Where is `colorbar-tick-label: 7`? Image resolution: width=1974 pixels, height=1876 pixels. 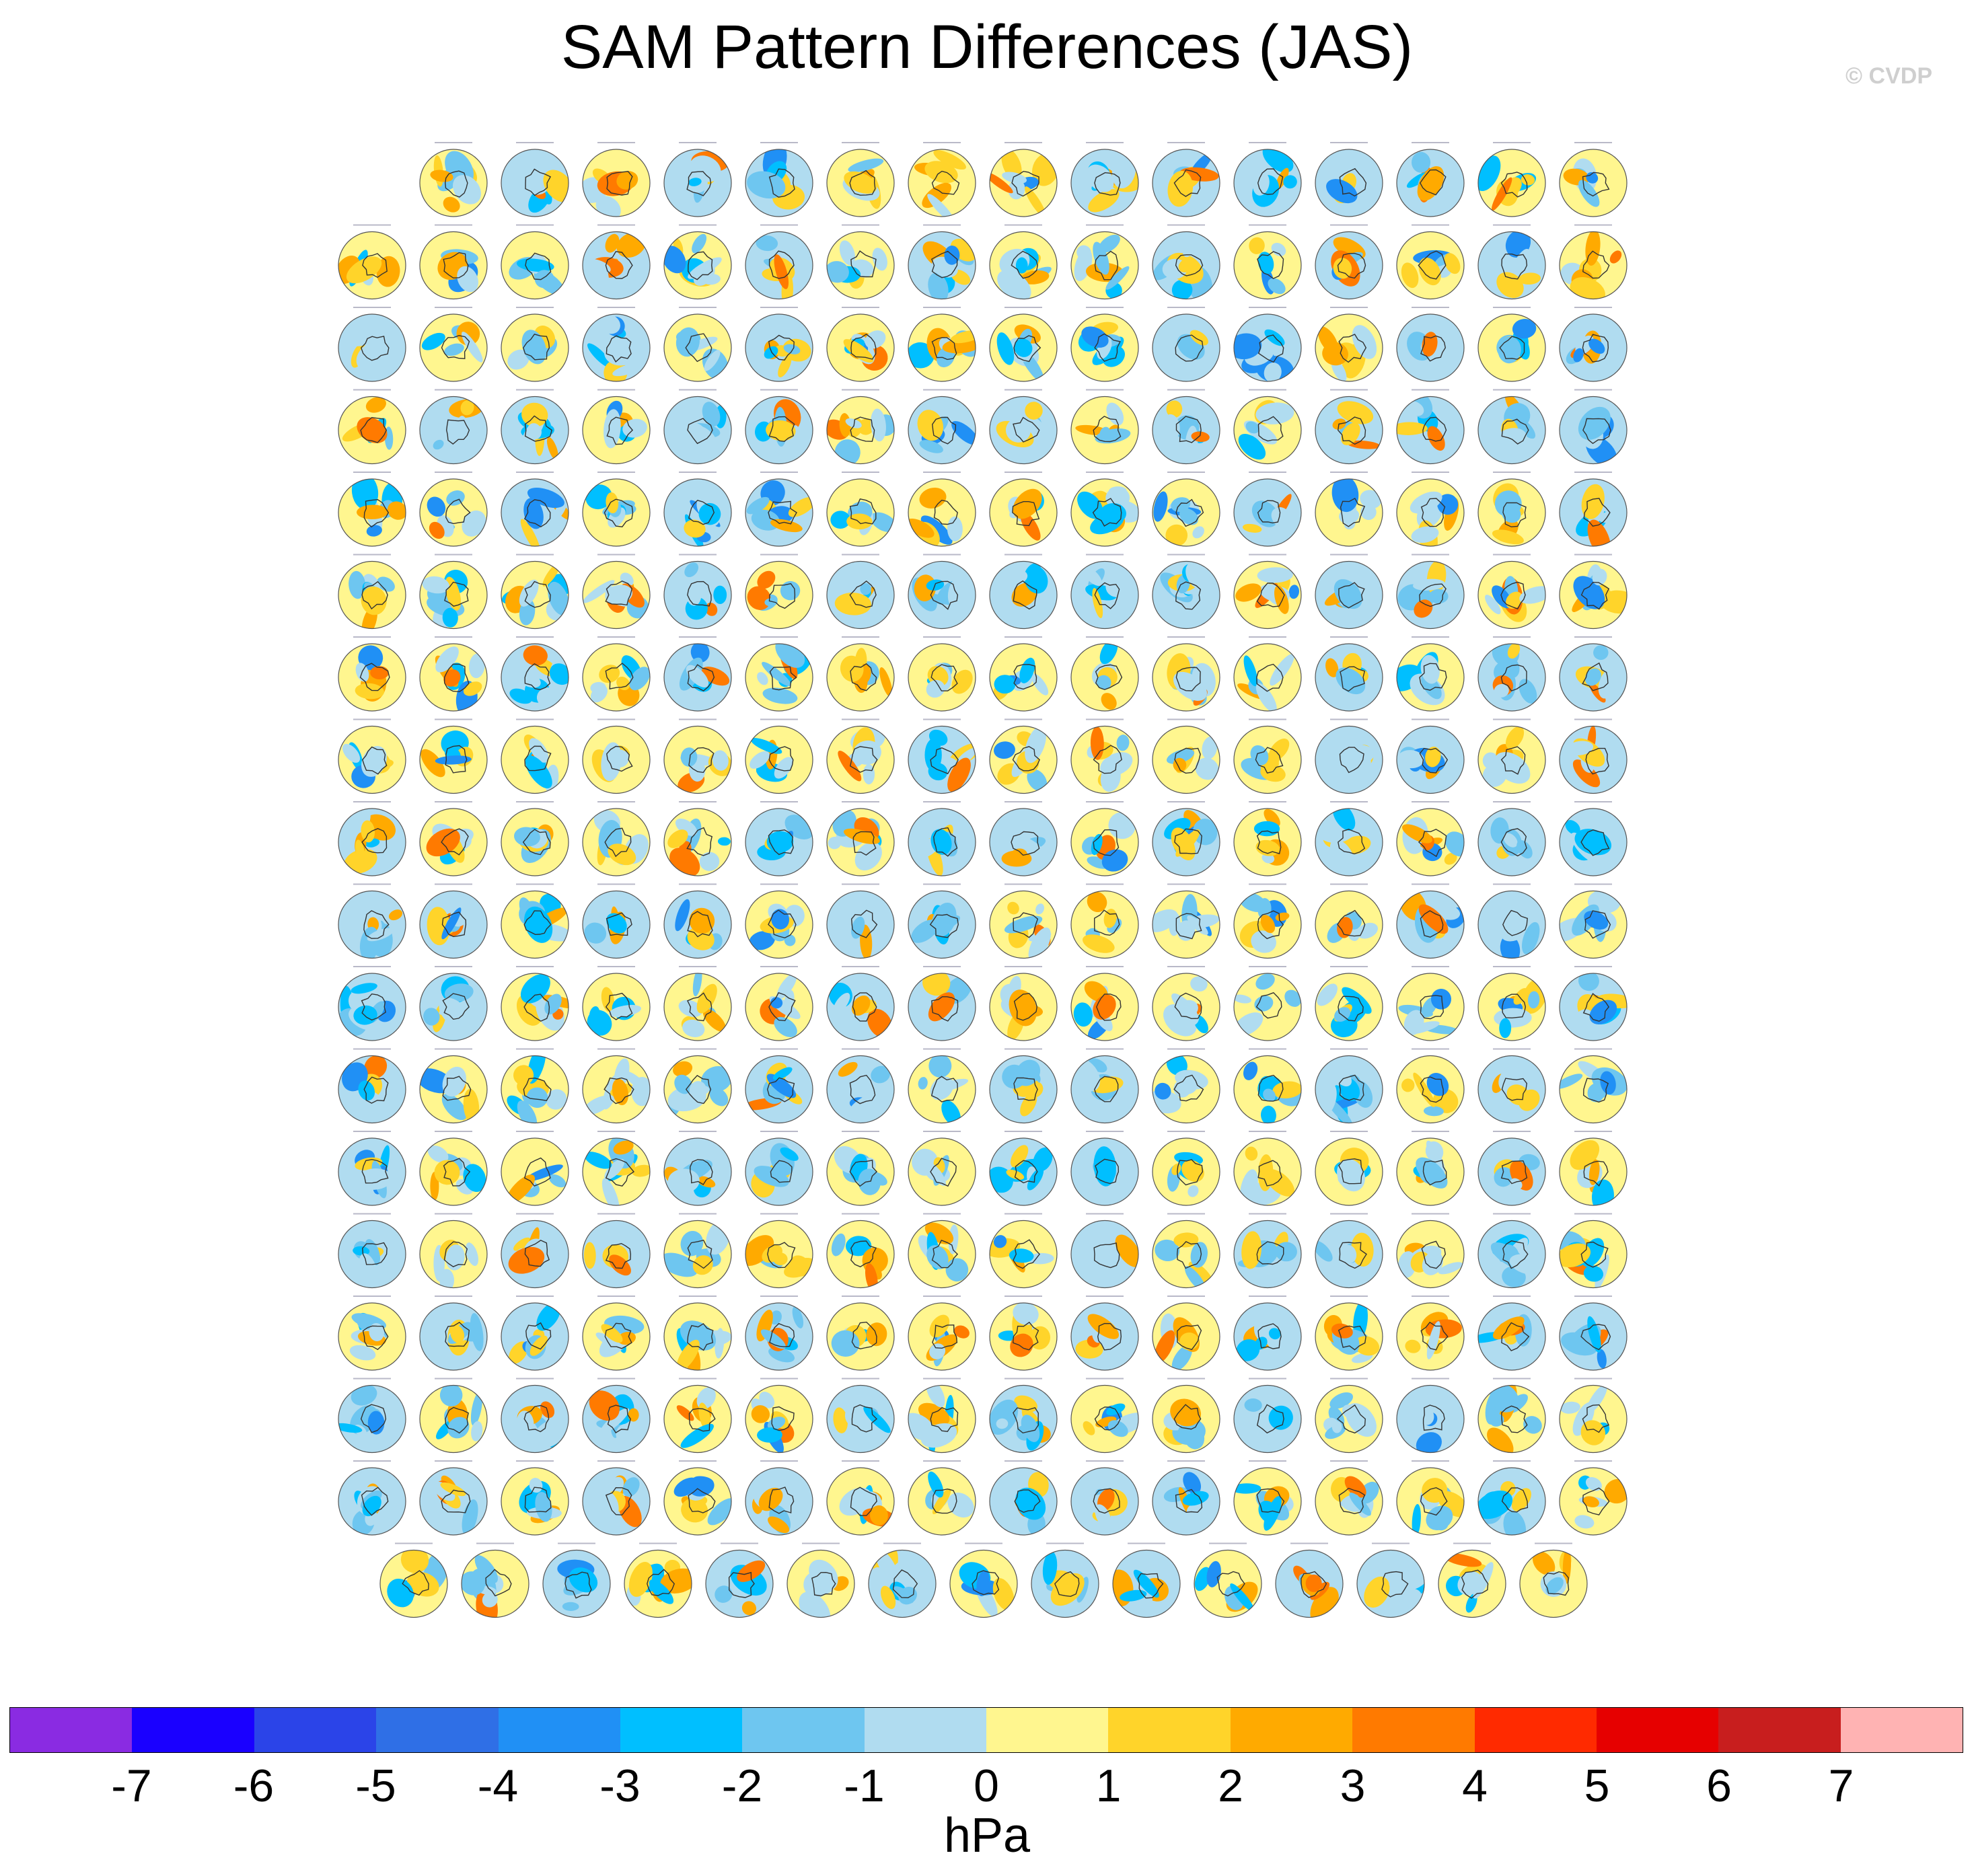
colorbar-tick-label: 7 is located at coordinates (1841, 1785).